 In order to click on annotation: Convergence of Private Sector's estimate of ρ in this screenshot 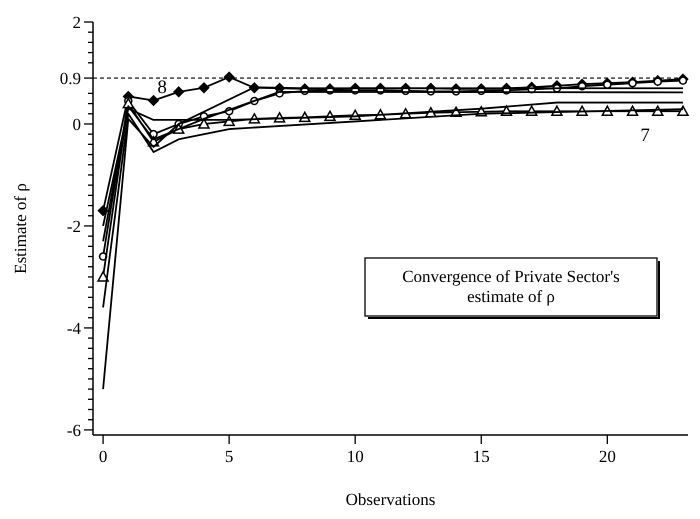, I will do `click(511, 286)`.